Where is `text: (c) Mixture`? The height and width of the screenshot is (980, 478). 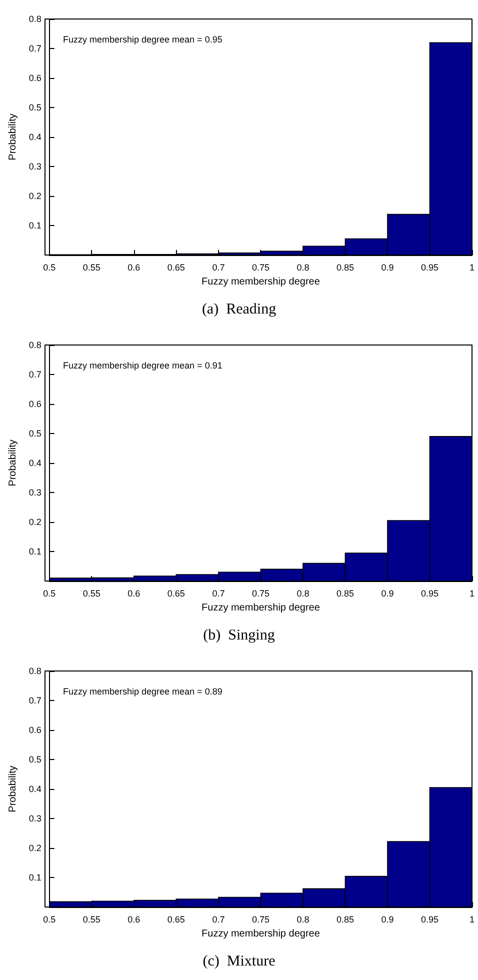
text: (c) Mixture is located at coordinates (239, 962).